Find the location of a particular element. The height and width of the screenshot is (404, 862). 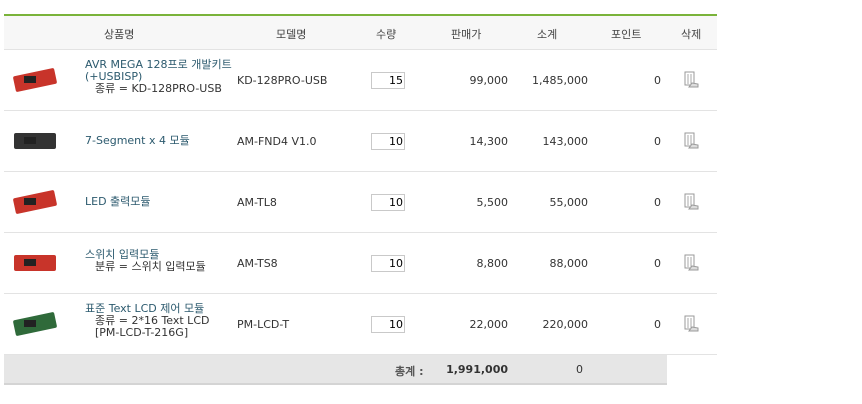

model-name: KD-128PRO-USB is located at coordinates (282, 80).